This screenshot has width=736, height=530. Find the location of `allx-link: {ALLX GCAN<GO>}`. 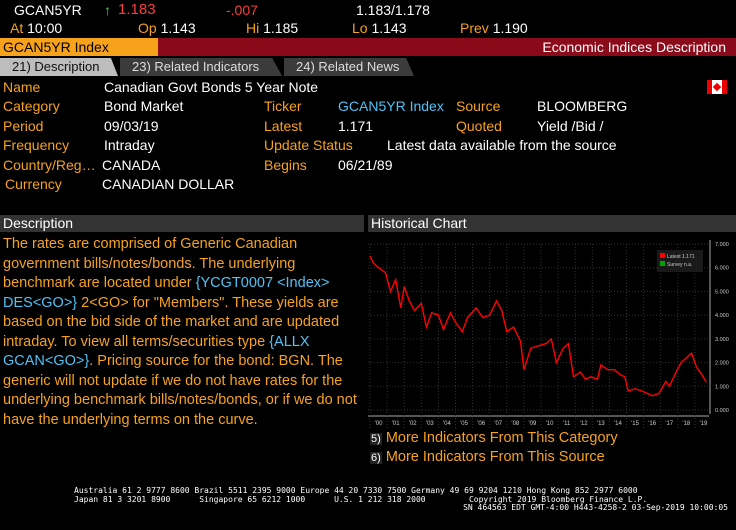

allx-link: {ALLX GCAN<GO>} is located at coordinates (156, 351).